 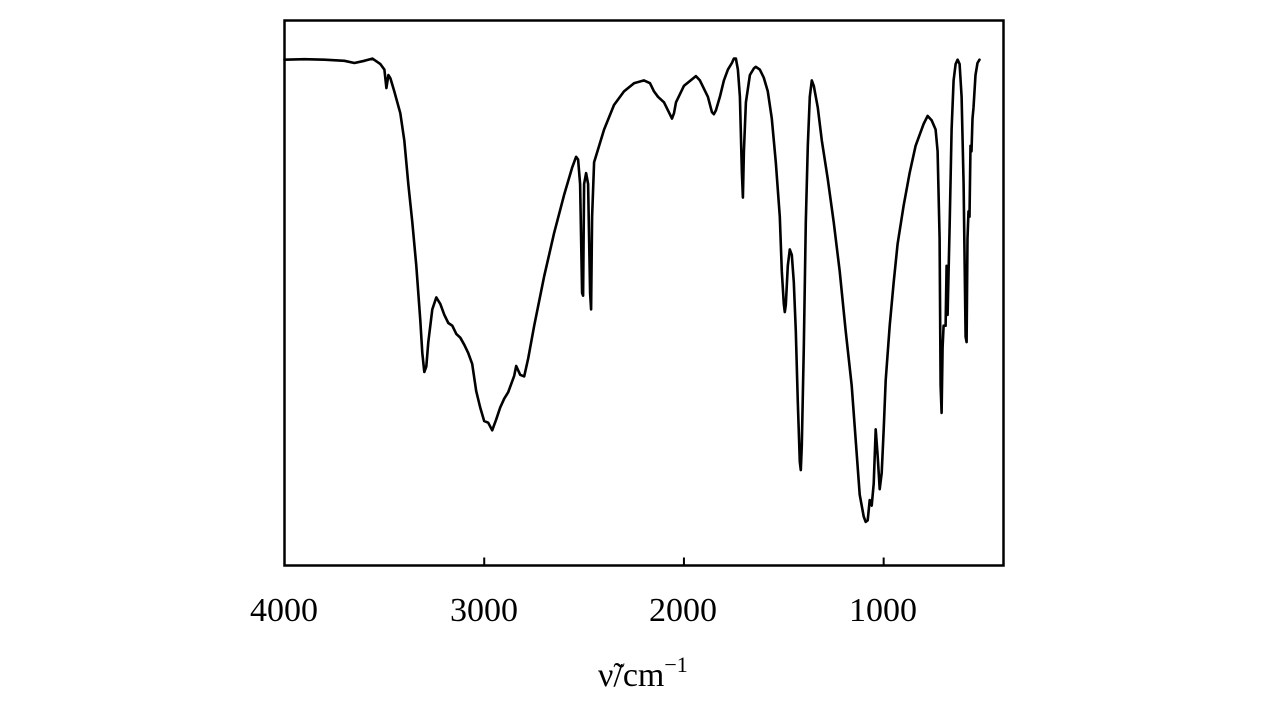 I want to click on x-axis-label-text: ν̃/cm, so click(x=631, y=675).